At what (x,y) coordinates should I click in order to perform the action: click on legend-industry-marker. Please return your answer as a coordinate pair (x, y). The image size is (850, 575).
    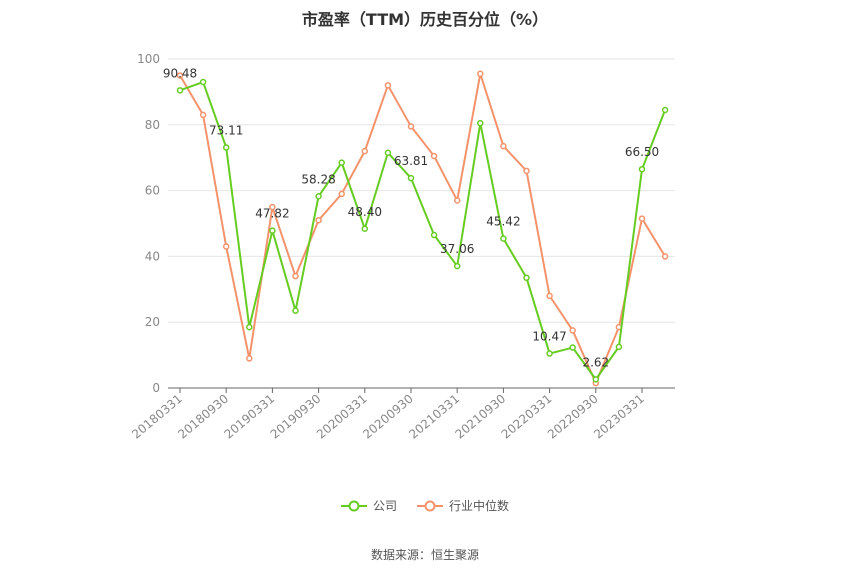
    Looking at the image, I should click on (430, 505).